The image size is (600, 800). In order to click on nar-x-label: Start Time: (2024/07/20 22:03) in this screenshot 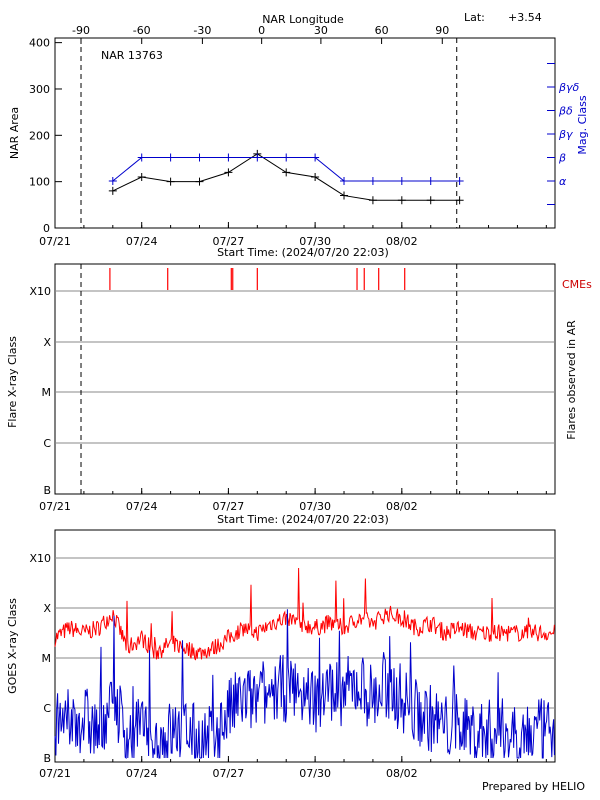, I will do `click(303, 252)`.